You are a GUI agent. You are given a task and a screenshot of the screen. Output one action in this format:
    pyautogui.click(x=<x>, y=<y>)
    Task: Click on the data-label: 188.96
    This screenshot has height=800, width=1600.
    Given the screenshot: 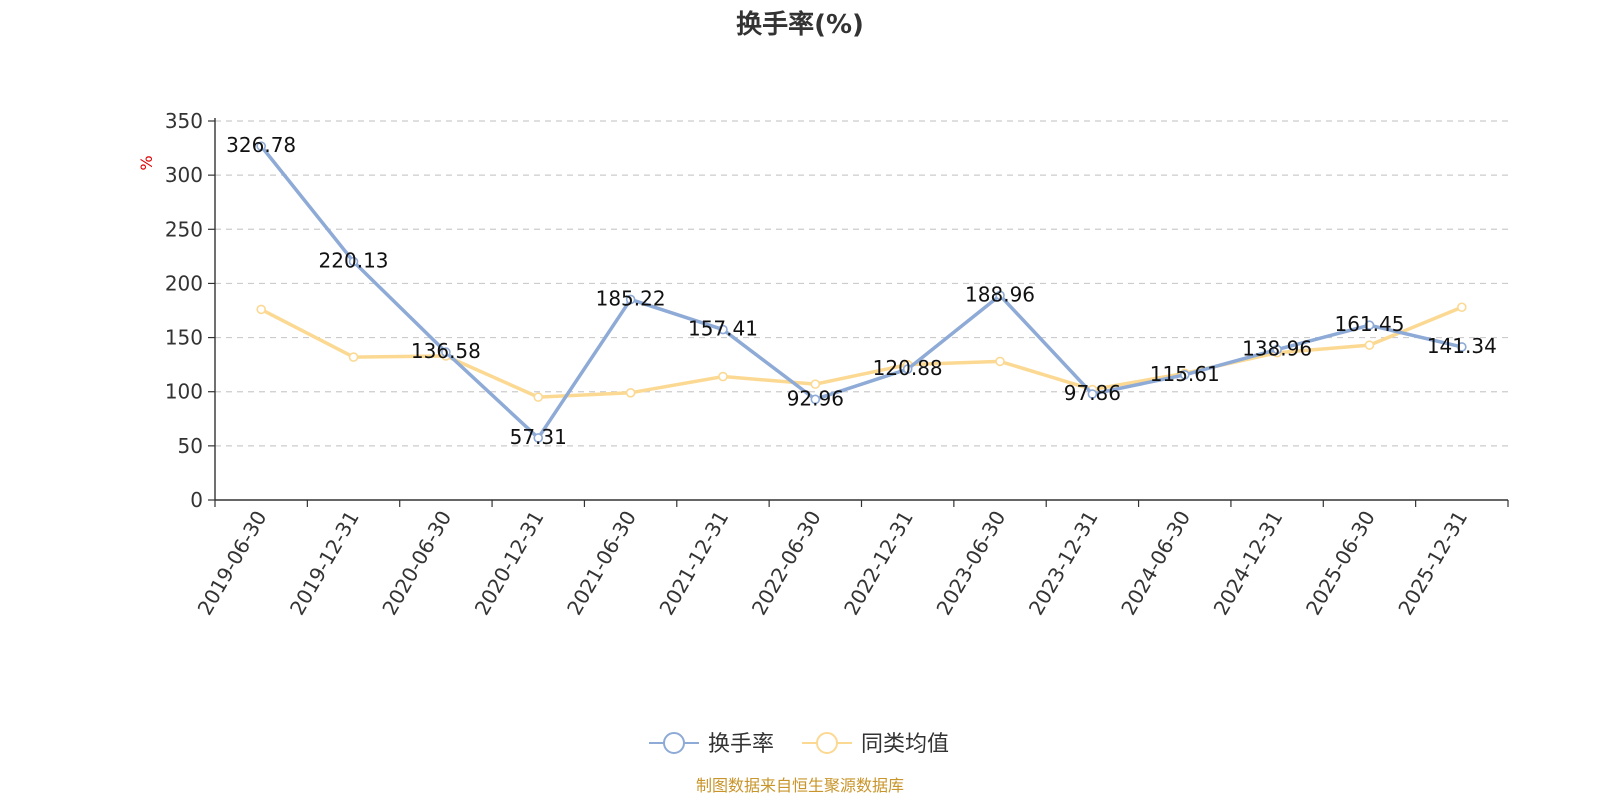 What is the action you would take?
    pyautogui.click(x=1000, y=294)
    